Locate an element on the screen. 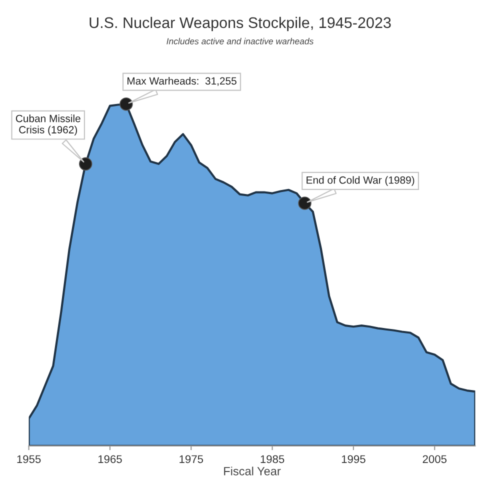  x-axis-title: Fiscal Year is located at coordinates (252, 471).